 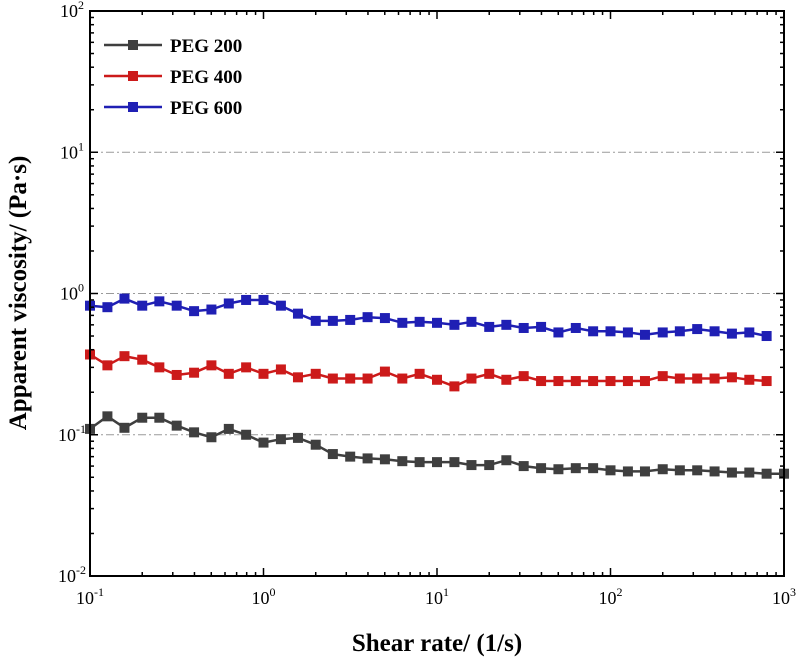 I want to click on x-tick-label: 10⁻¹, so click(x=90, y=596).